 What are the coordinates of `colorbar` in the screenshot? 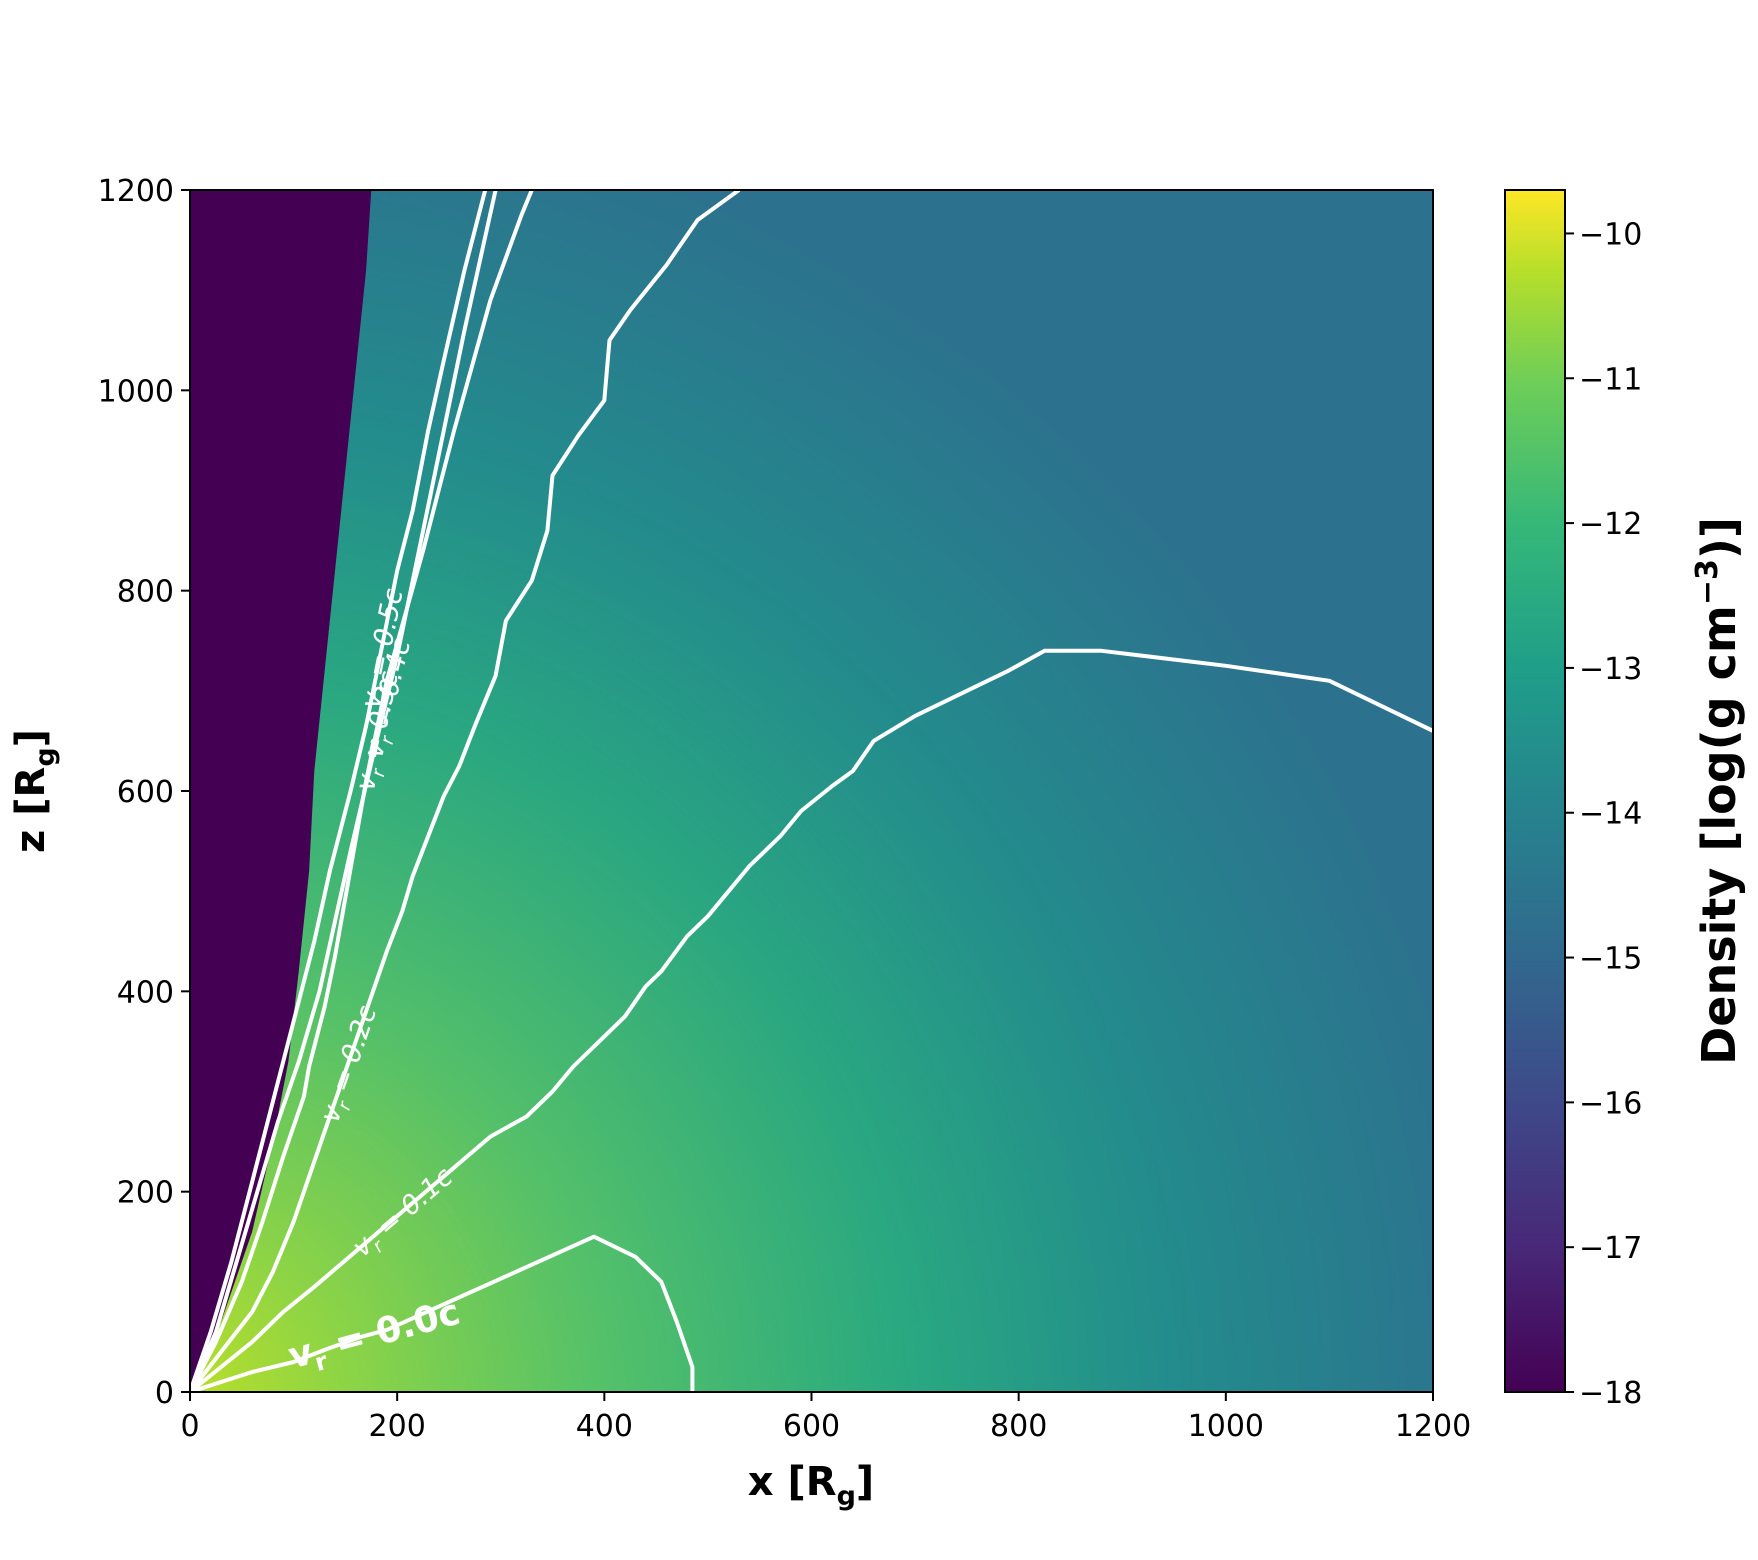 It's located at (1535, 791).